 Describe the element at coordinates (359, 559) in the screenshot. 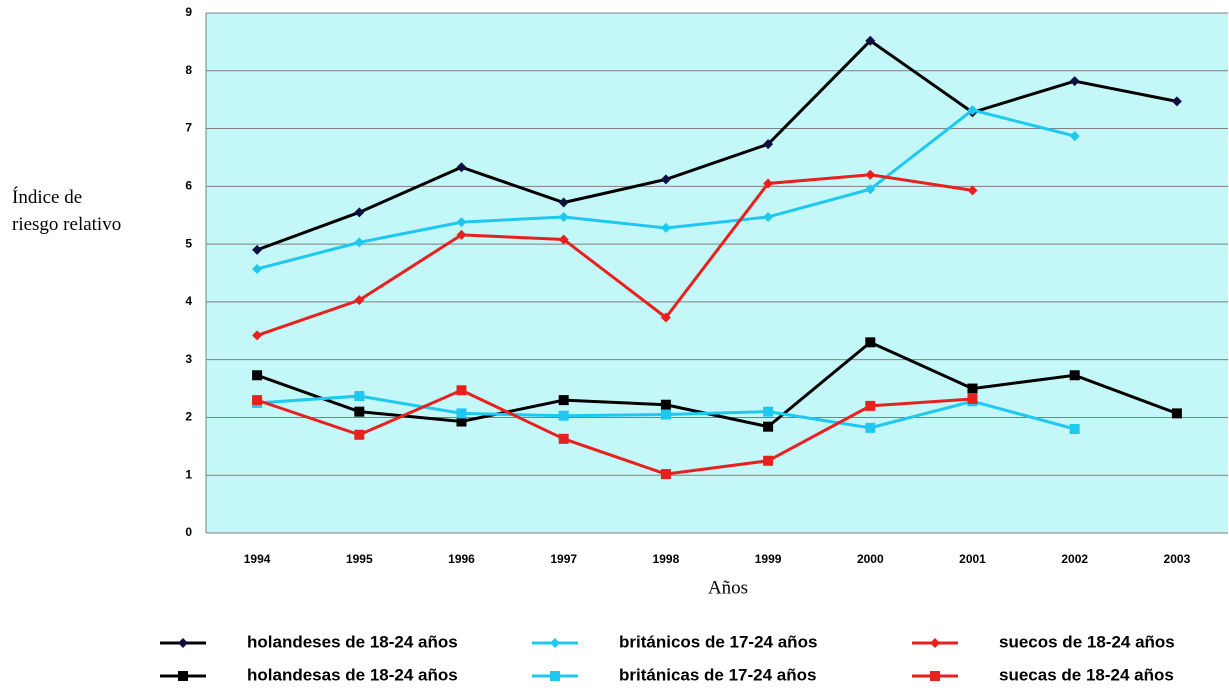

I see `x-tick-label: 1995` at that location.